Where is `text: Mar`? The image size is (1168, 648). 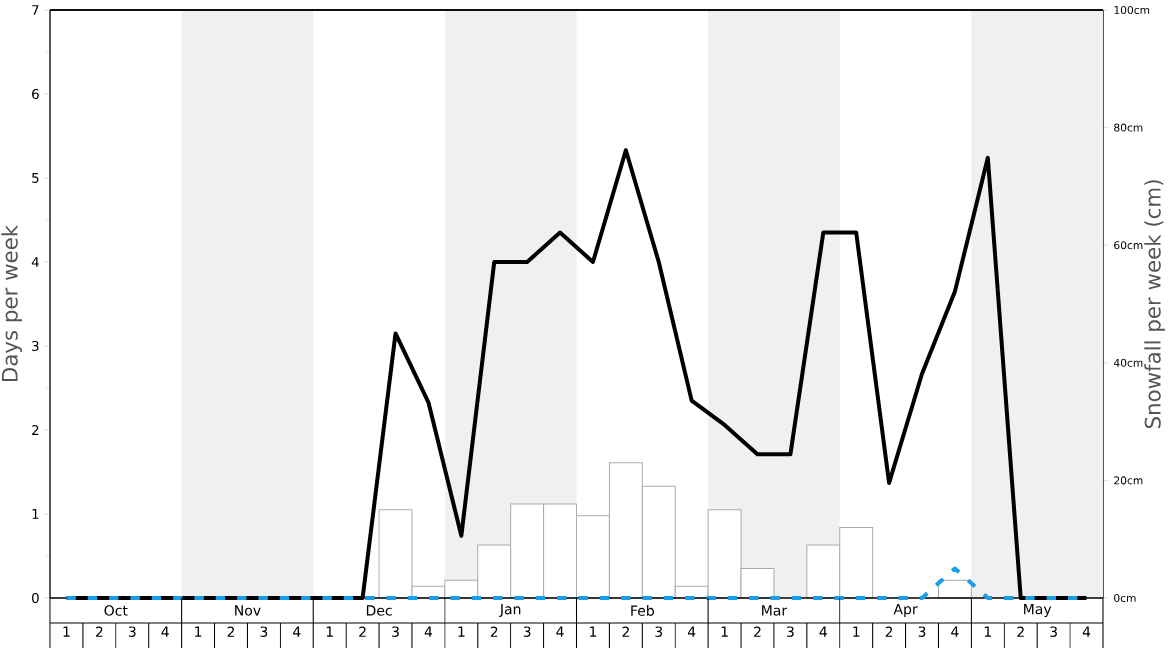
text: Mar is located at coordinates (775, 610).